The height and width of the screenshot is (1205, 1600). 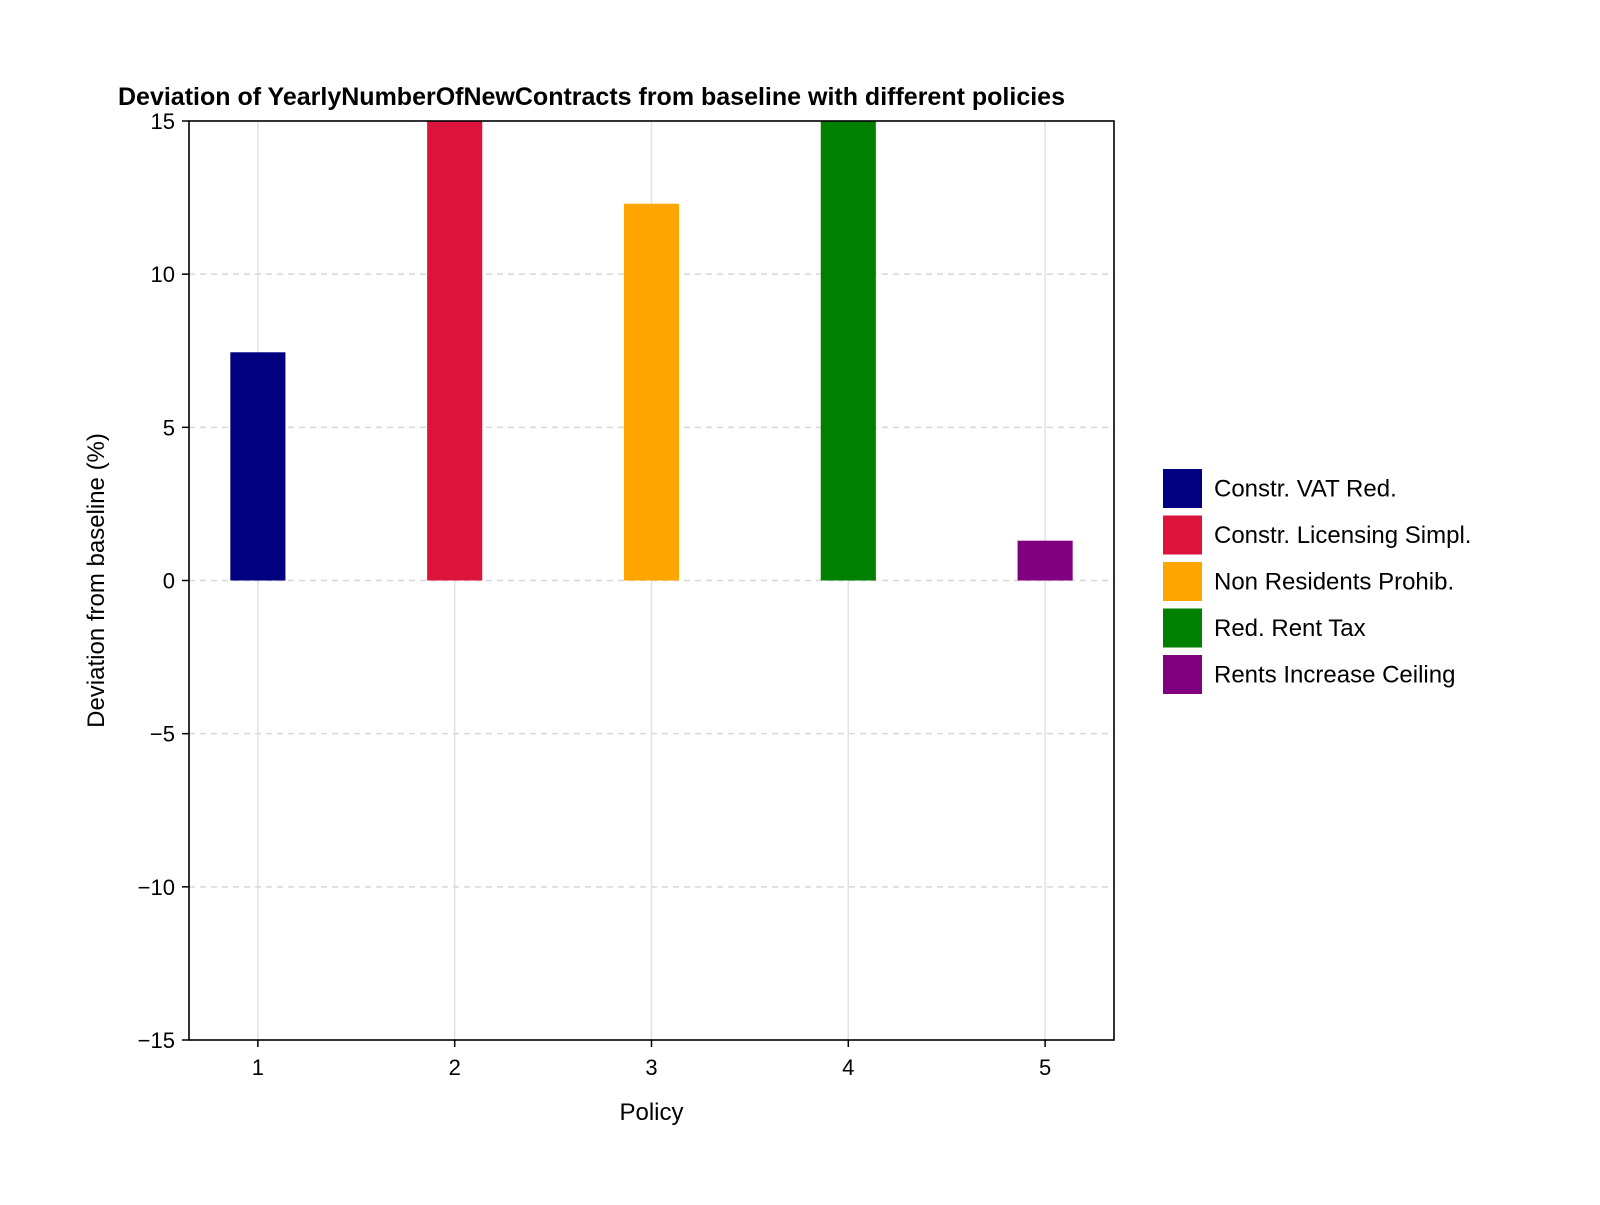 What do you see at coordinates (156, 1040) in the screenshot?
I see `y-tick-label: −15` at bounding box center [156, 1040].